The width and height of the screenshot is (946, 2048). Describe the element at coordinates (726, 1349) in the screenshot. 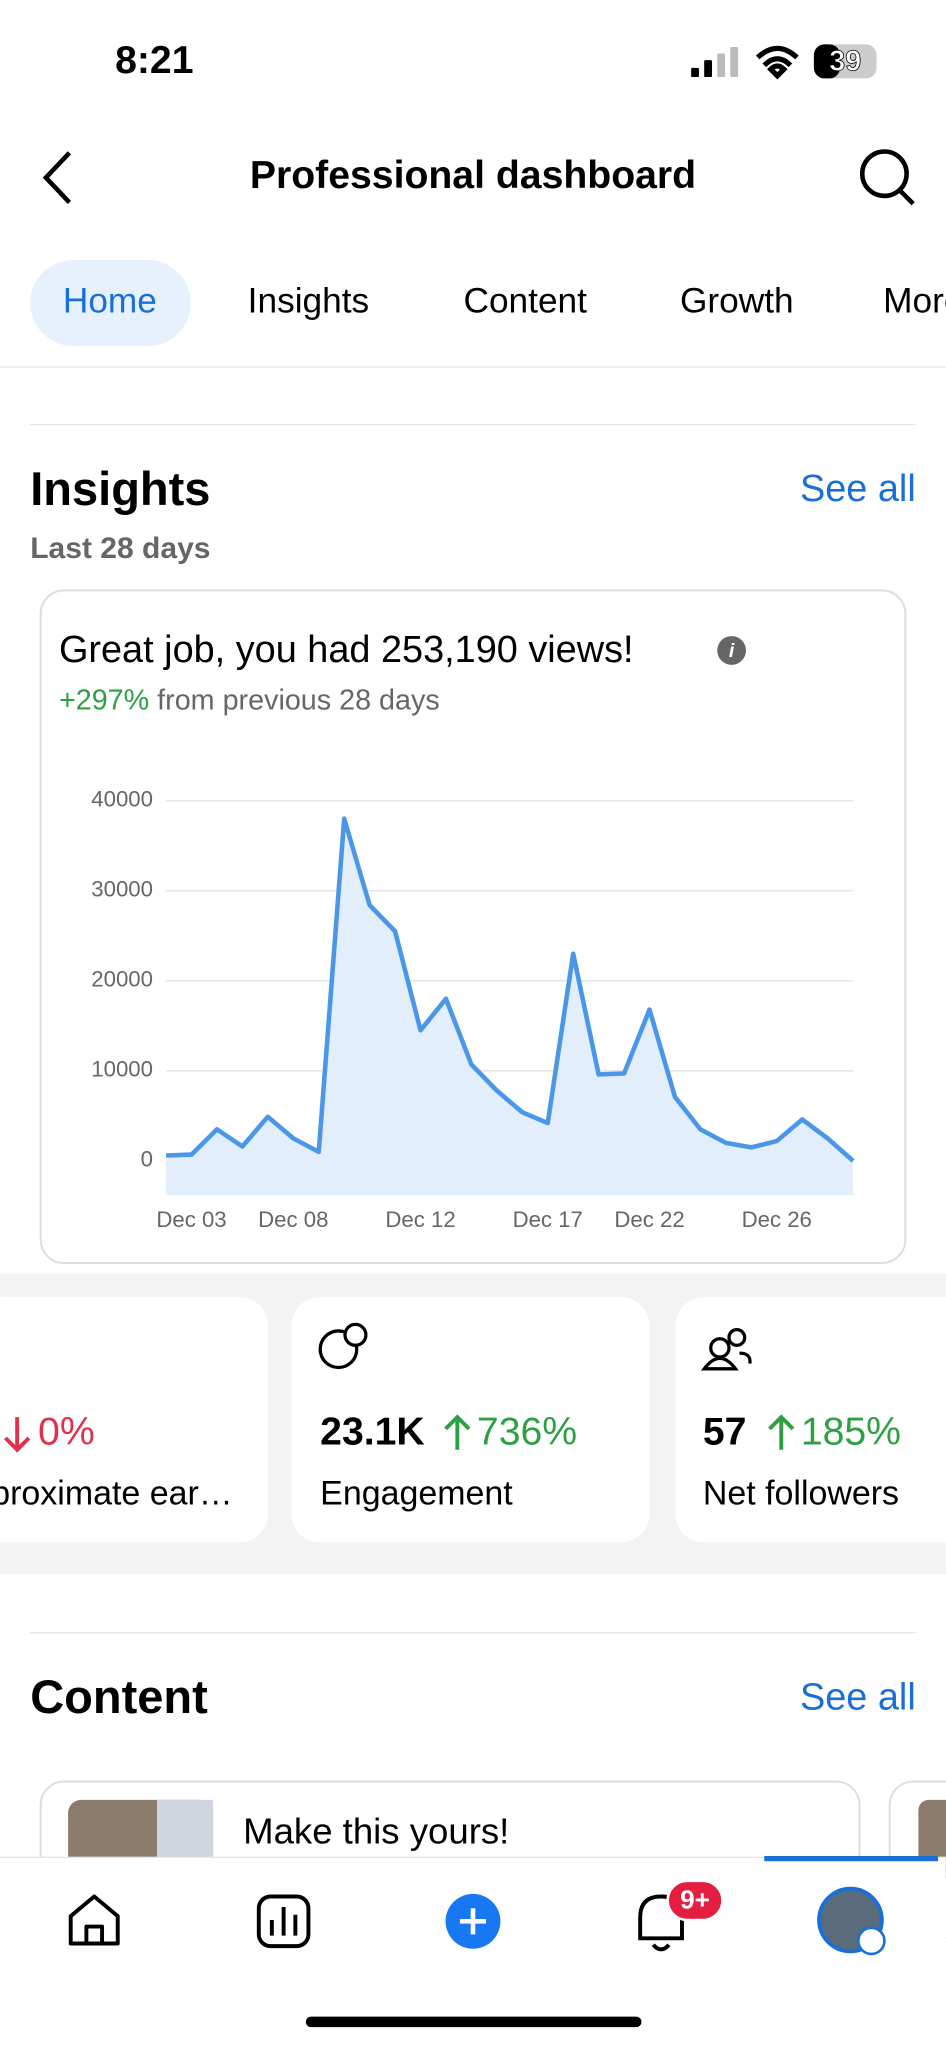

I see `followers-icon` at that location.